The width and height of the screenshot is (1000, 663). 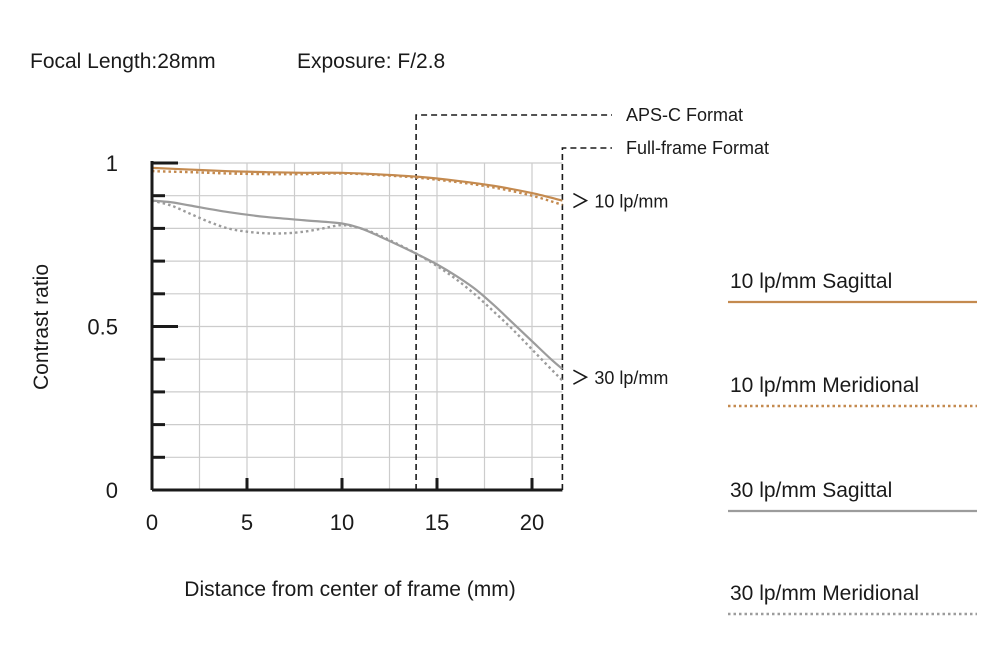 I want to click on series-line-10-lp-mm-meridional, so click(x=357, y=188).